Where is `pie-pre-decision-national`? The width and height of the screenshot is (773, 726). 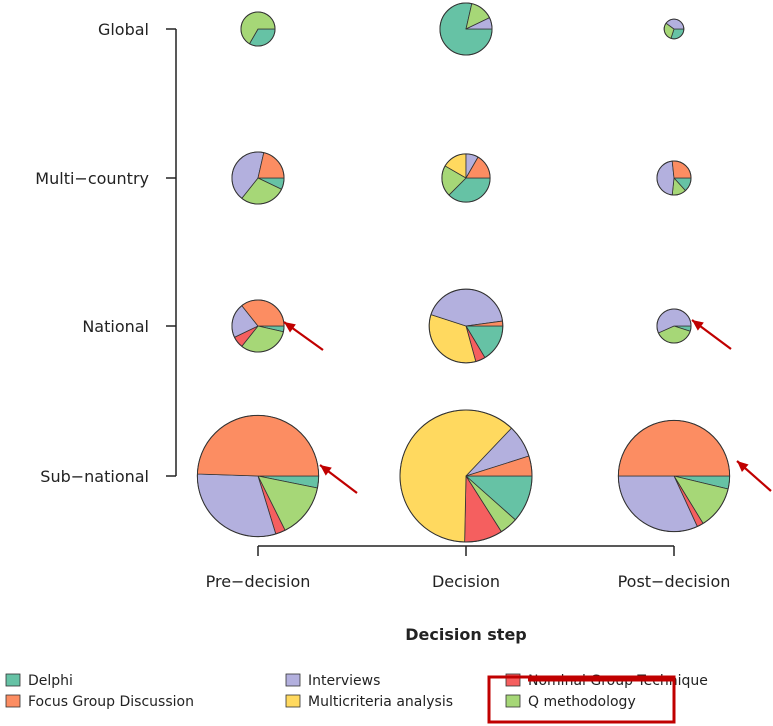 pie-pre-decision-national is located at coordinates (258, 326).